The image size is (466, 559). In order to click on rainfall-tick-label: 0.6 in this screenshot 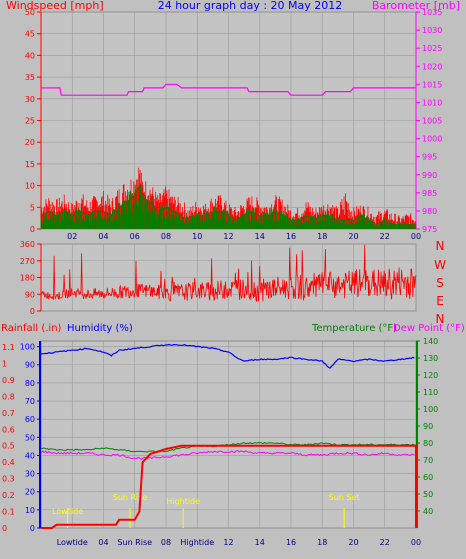, I will do `click(8, 429)`.